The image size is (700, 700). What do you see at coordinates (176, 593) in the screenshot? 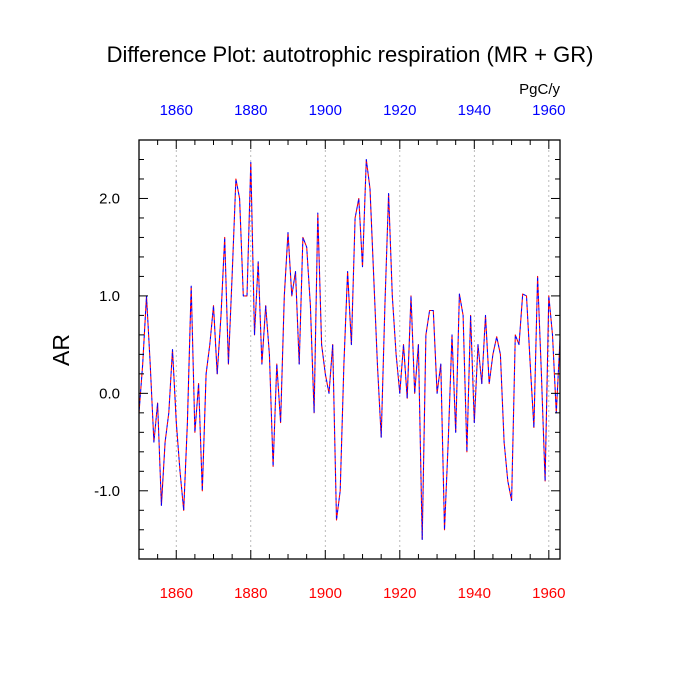
I see `x-tick-label-bottom: 1860` at bounding box center [176, 593].